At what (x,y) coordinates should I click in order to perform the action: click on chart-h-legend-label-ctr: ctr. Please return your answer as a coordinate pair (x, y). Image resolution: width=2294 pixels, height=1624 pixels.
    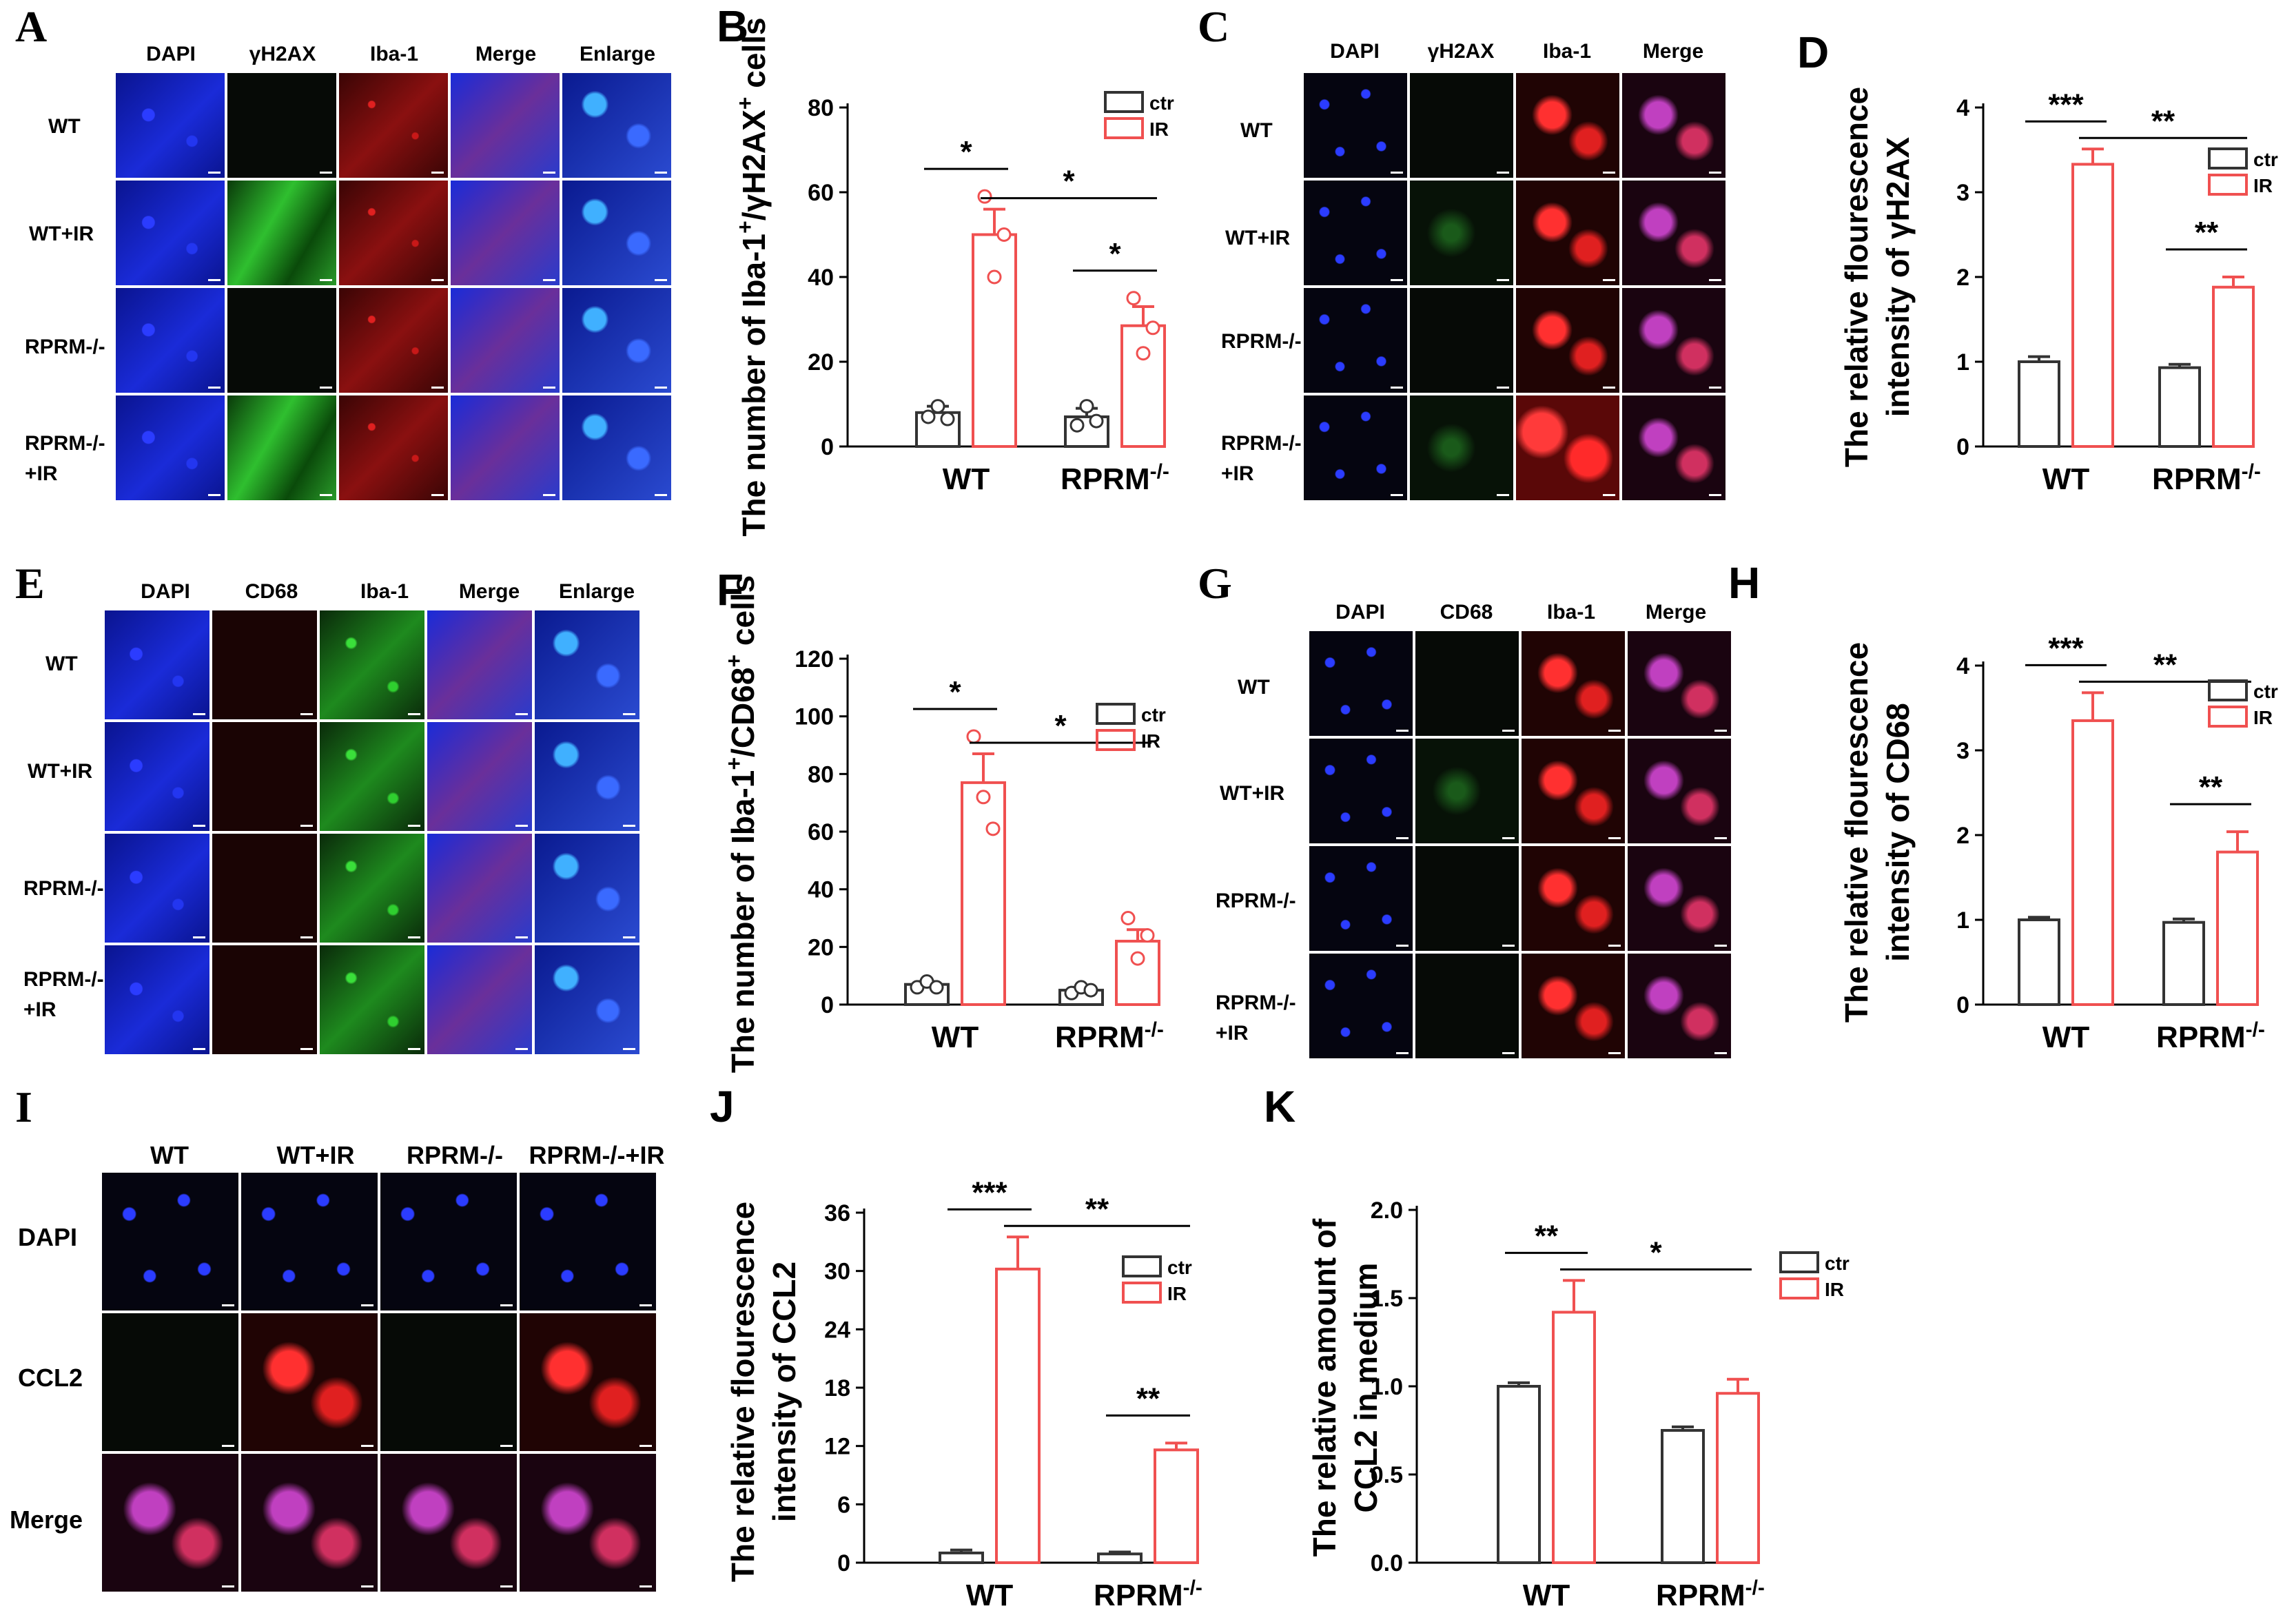
    Looking at the image, I should click on (2265, 691).